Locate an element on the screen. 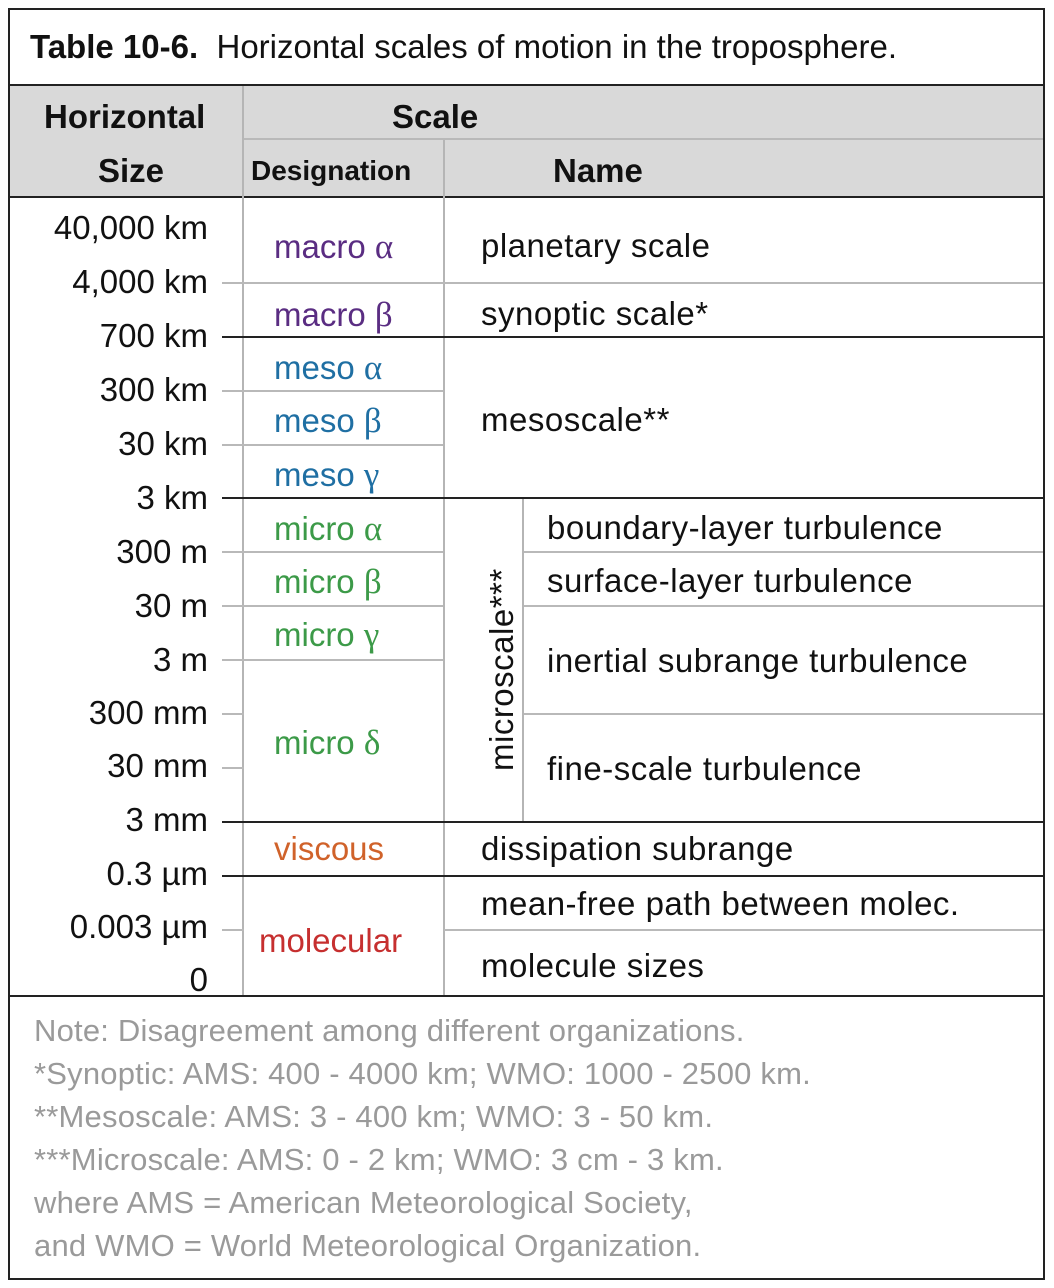 Image resolution: width=1054 pixels, height=1288 pixels. header-size: Size is located at coordinates (131, 170).